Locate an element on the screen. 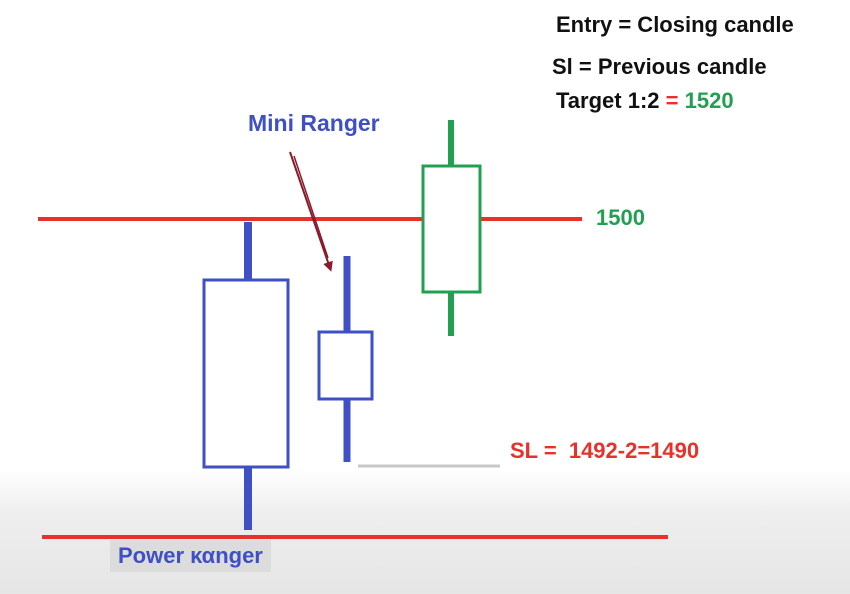  sl-equals: = is located at coordinates (550, 450).